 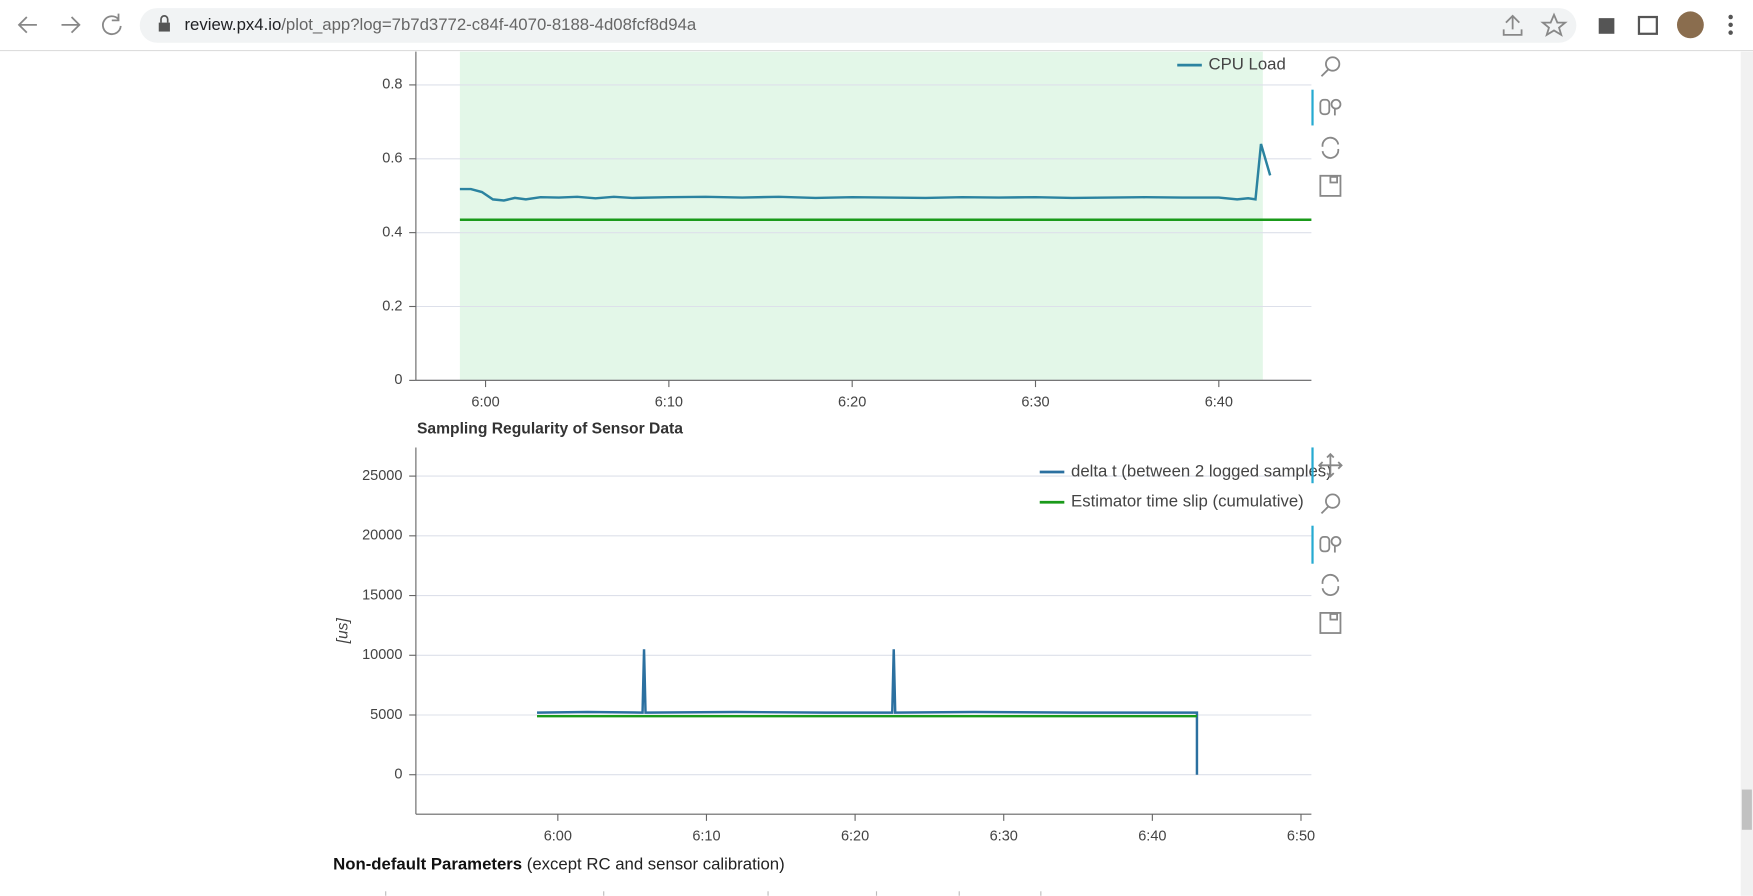 I want to click on menu-icon, so click(x=1730, y=24).